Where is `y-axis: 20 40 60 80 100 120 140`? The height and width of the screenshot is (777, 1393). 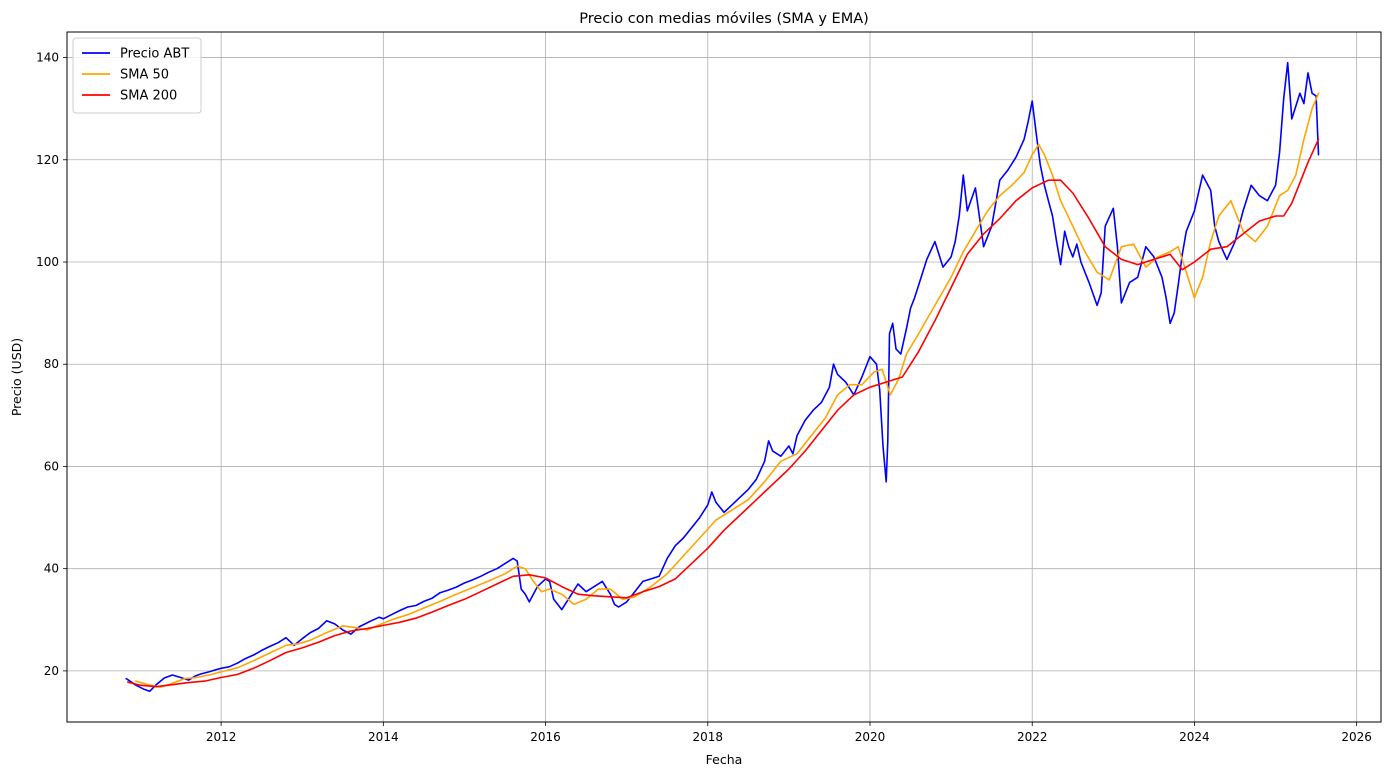 y-axis: 20 40 60 80 100 120 140 is located at coordinates (51, 364).